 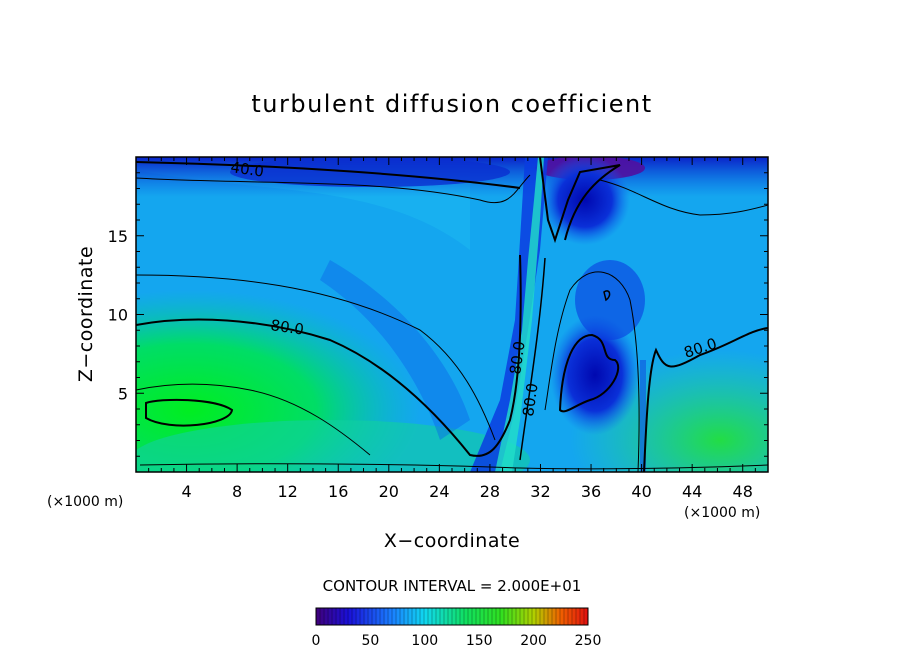 I want to click on colorbar-tick-label: 50, so click(x=370, y=641).